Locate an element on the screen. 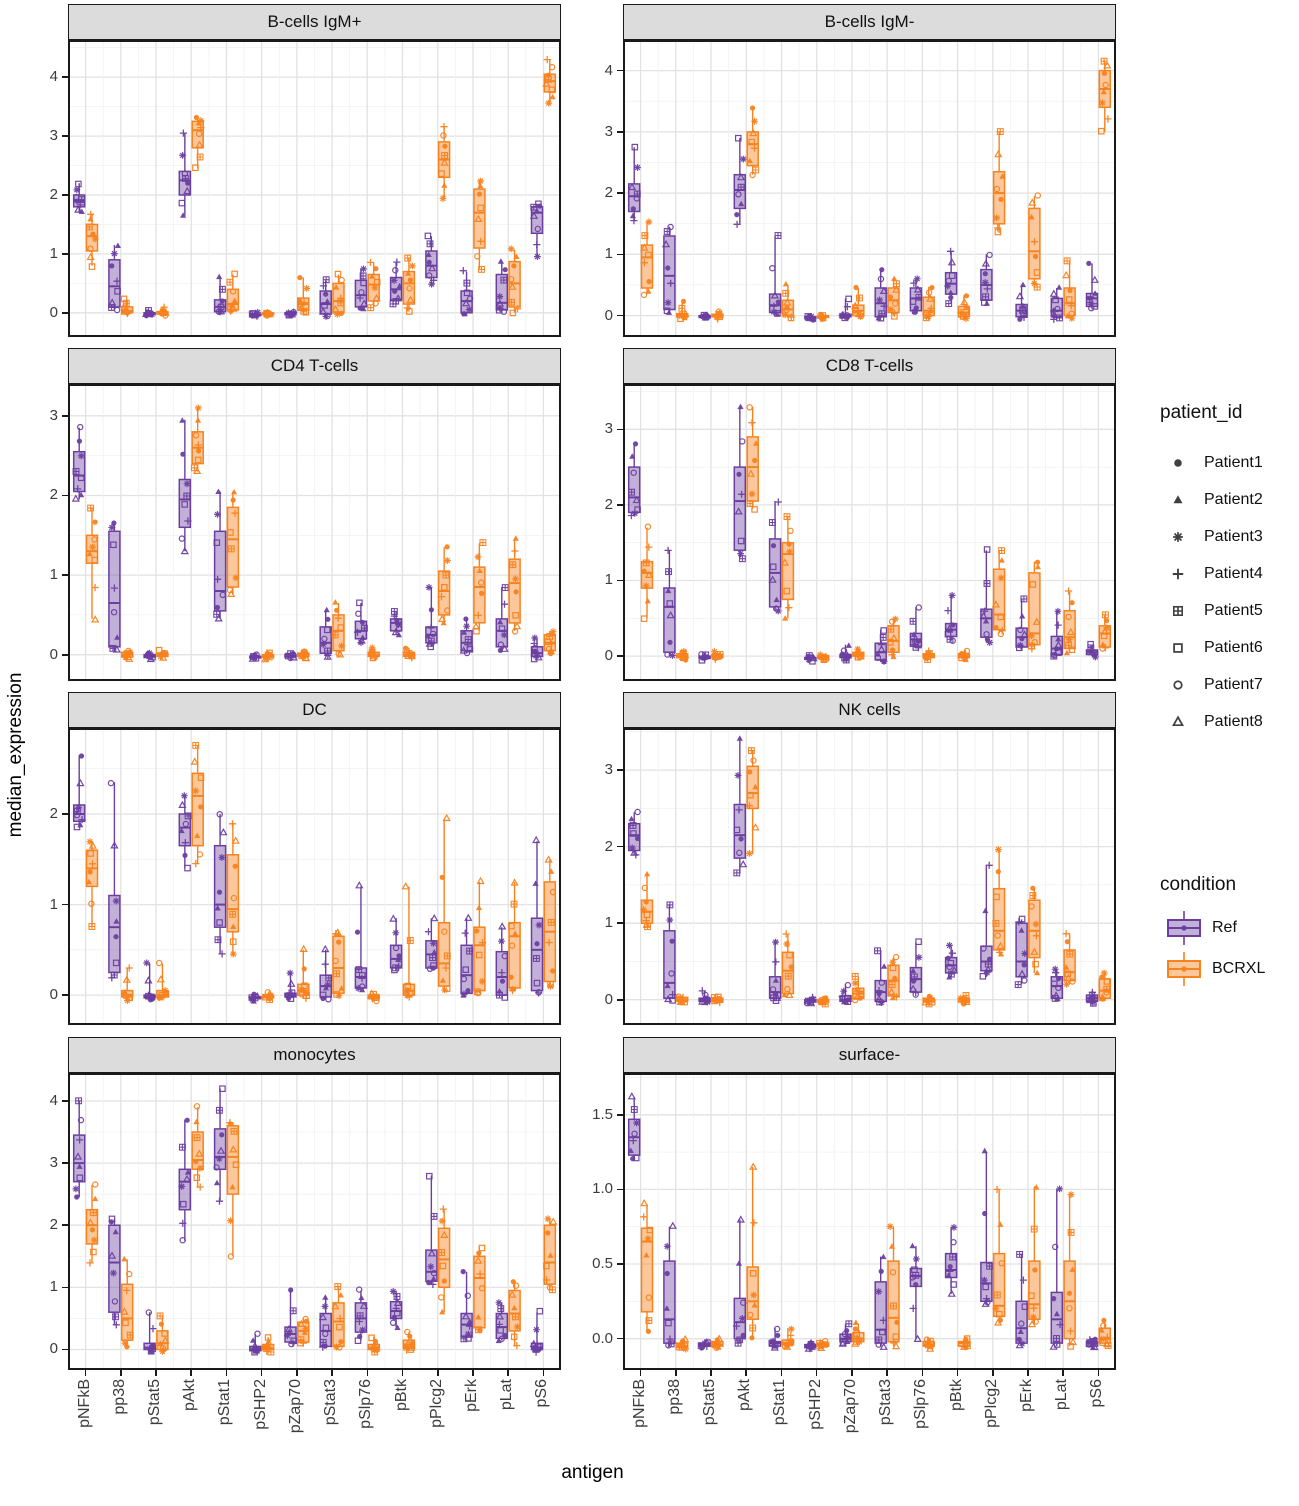  x-tick-pStat5: pStat5 is located at coordinates (156, 1404).